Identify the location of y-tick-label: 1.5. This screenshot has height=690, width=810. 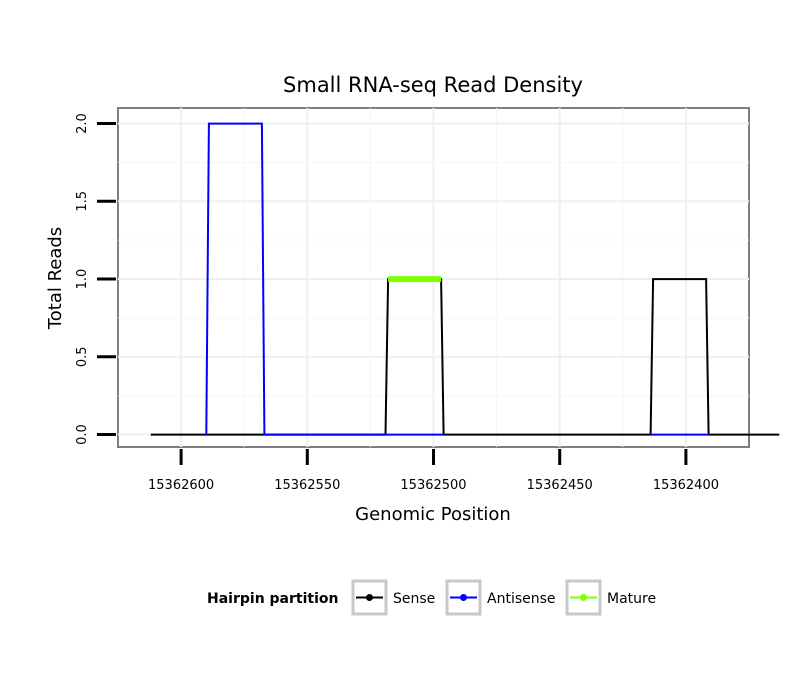
(82, 201).